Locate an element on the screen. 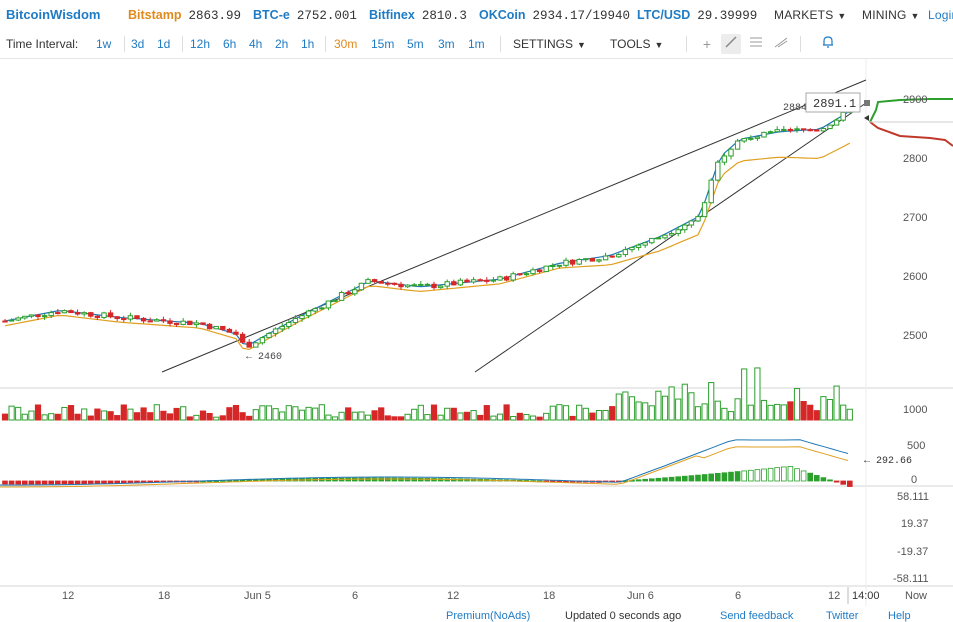 The image size is (953, 622). ticker-exchange: Bitfinex is located at coordinates (392, 15).